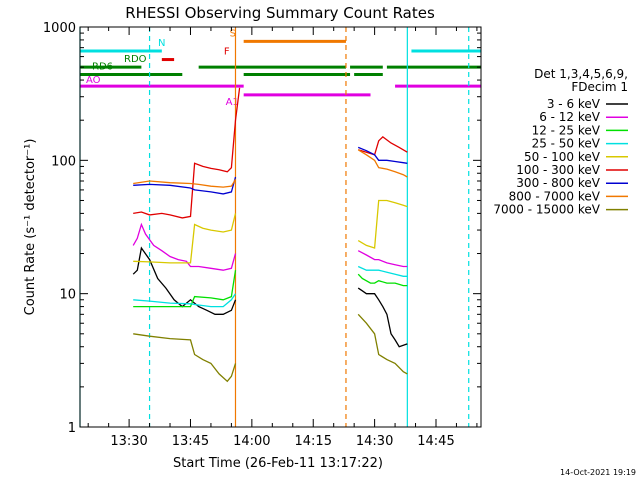 The image size is (640, 480). Describe the element at coordinates (102, 67) in the screenshot. I see `flag-label: RD6` at that location.